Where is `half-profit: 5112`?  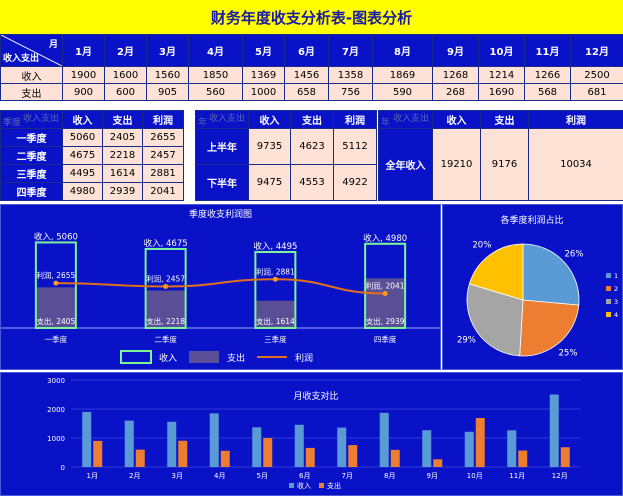
half-profit: 5112 is located at coordinates (355, 146).